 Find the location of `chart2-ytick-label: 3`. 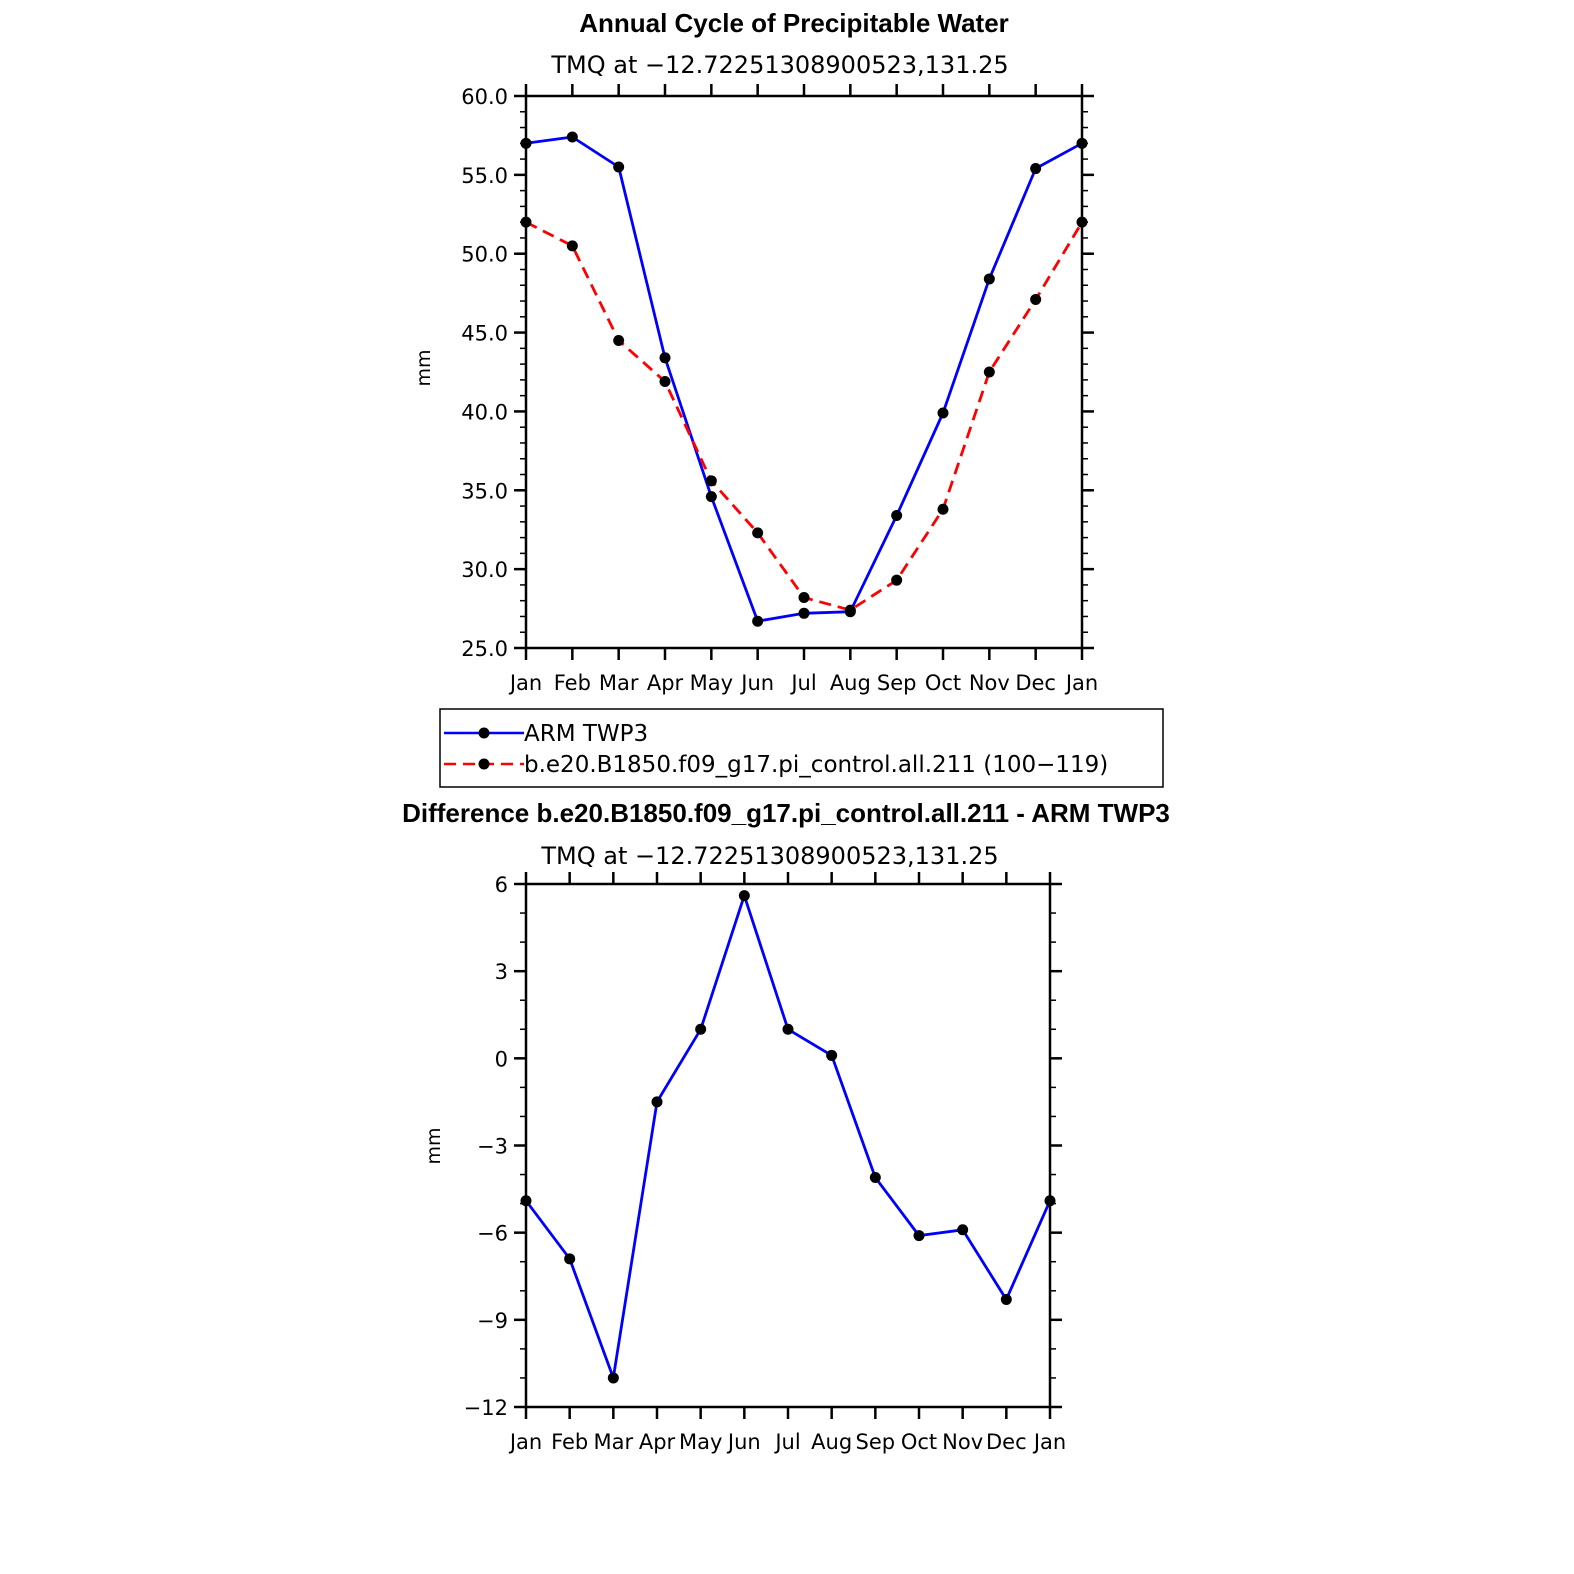

chart2-ytick-label: 3 is located at coordinates (501, 972).